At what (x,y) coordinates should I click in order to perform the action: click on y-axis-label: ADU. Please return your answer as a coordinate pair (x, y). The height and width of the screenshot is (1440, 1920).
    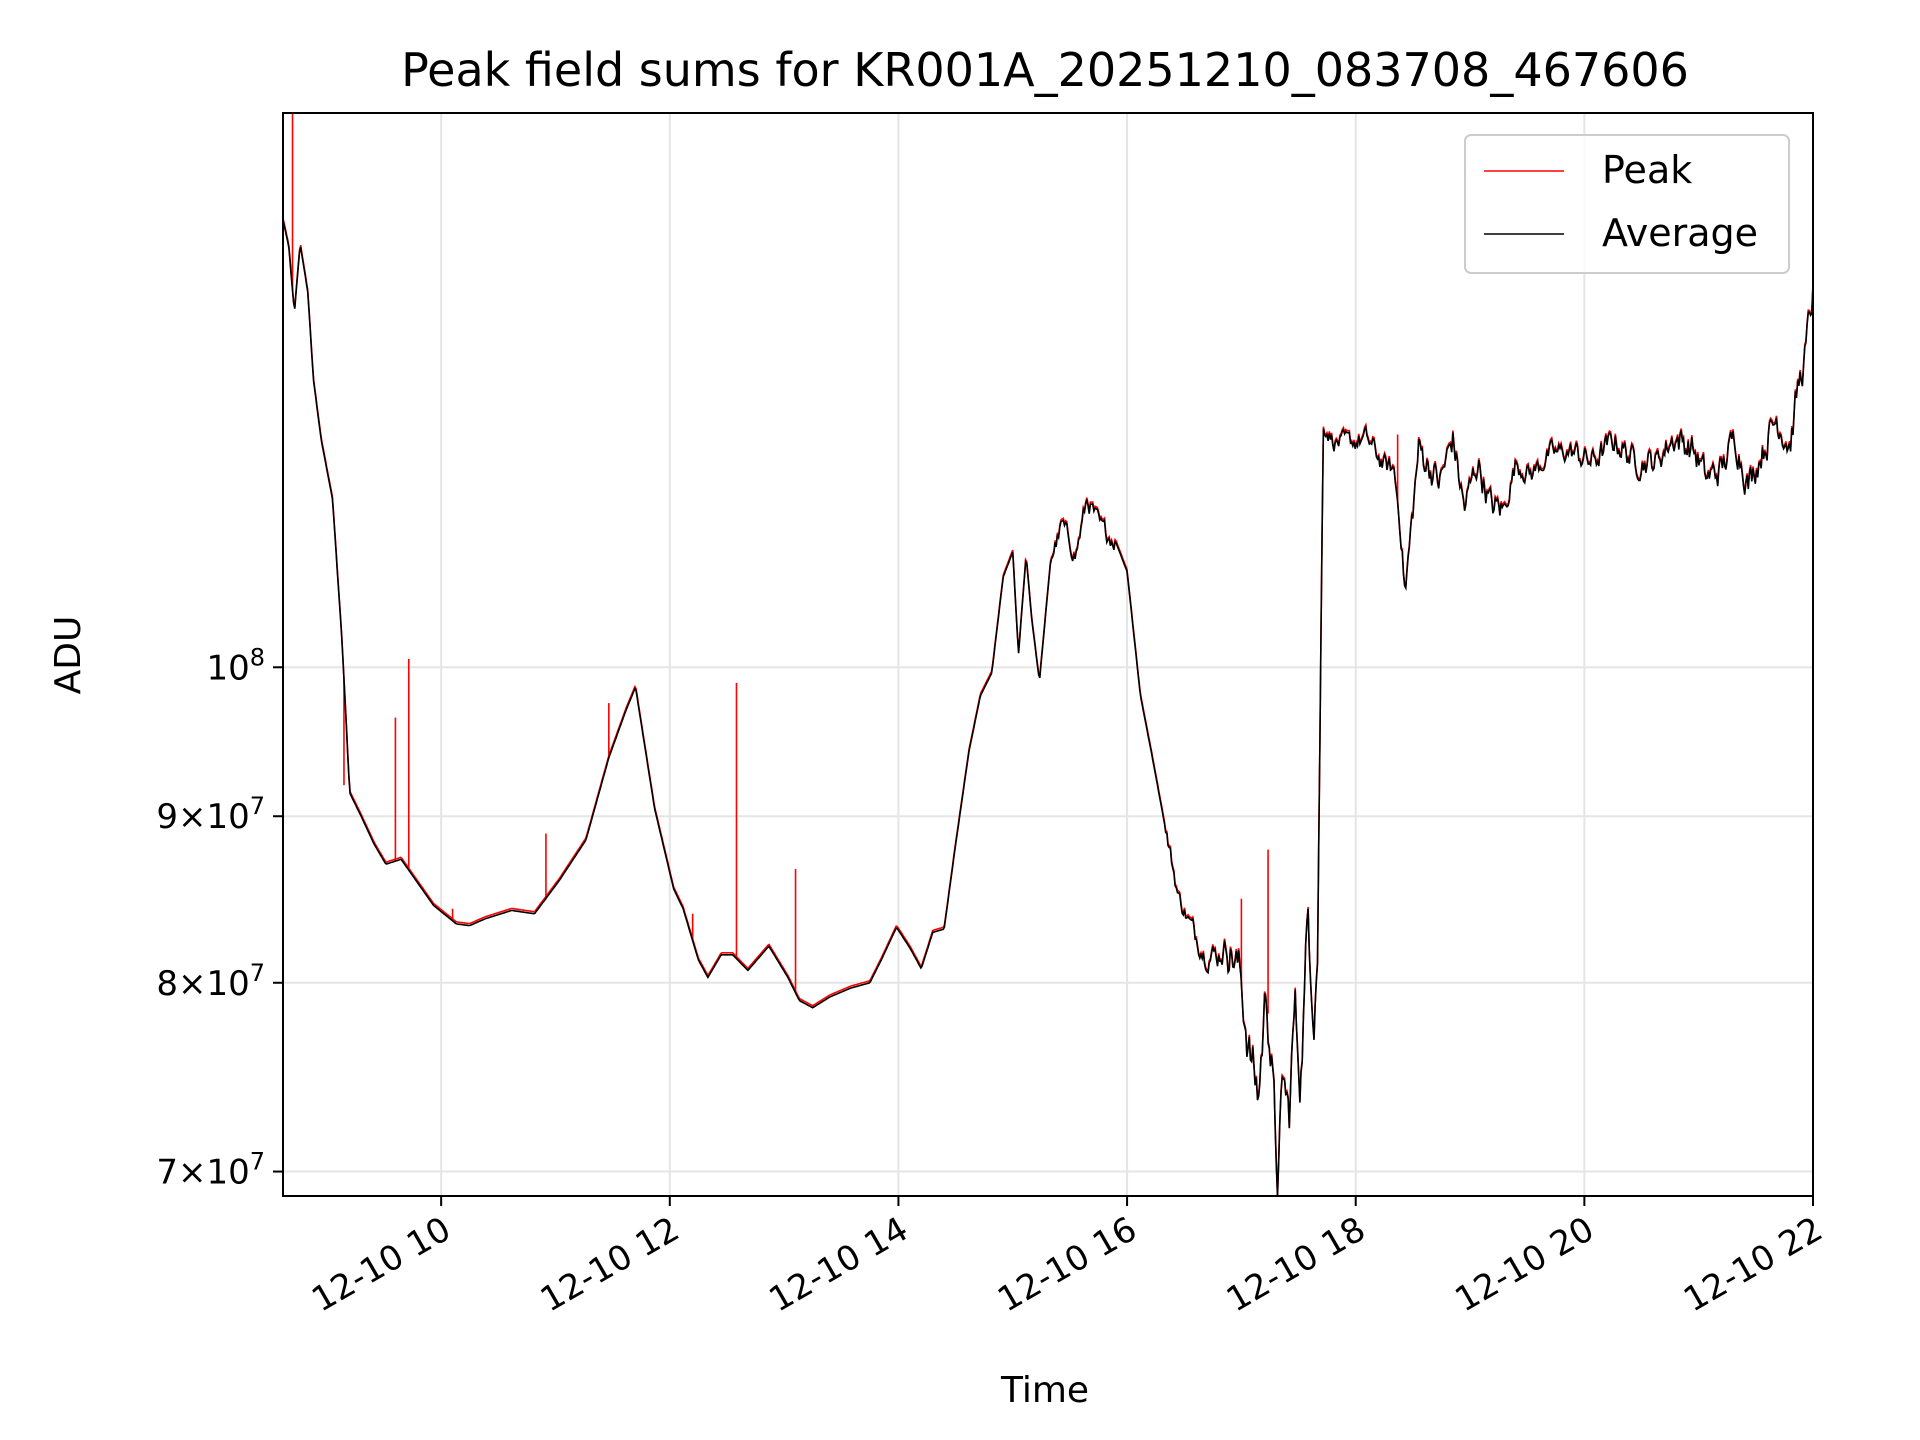
    Looking at the image, I should click on (68, 655).